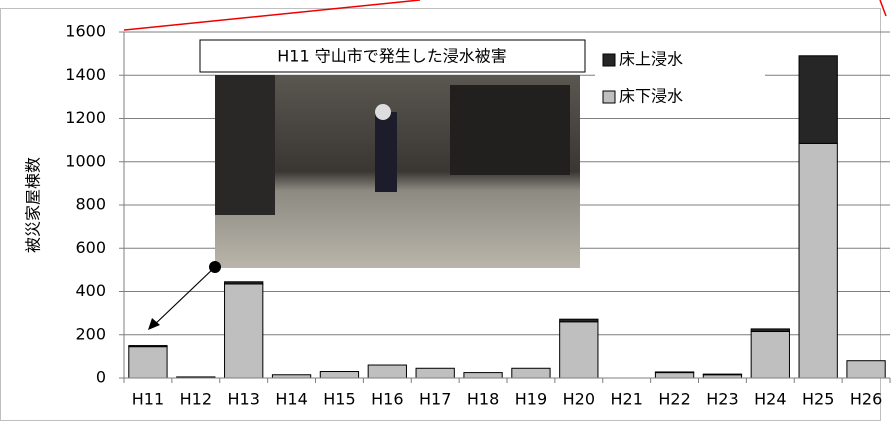  What do you see at coordinates (90, 204) in the screenshot?
I see `y-tick-label: 800` at bounding box center [90, 204].